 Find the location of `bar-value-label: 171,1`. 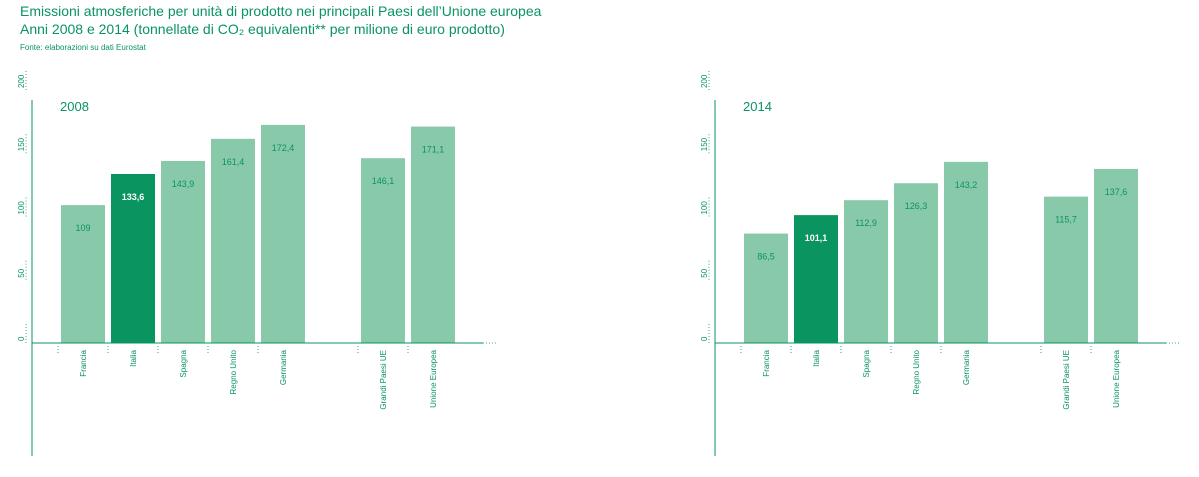

bar-value-label: 171,1 is located at coordinates (433, 150).